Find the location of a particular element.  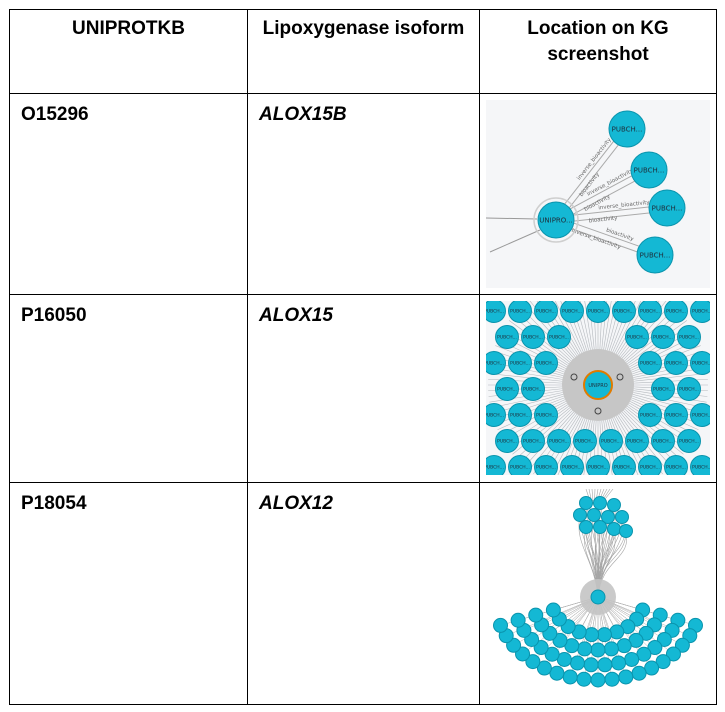

uniprot-id: P18054 is located at coordinates (128, 593).